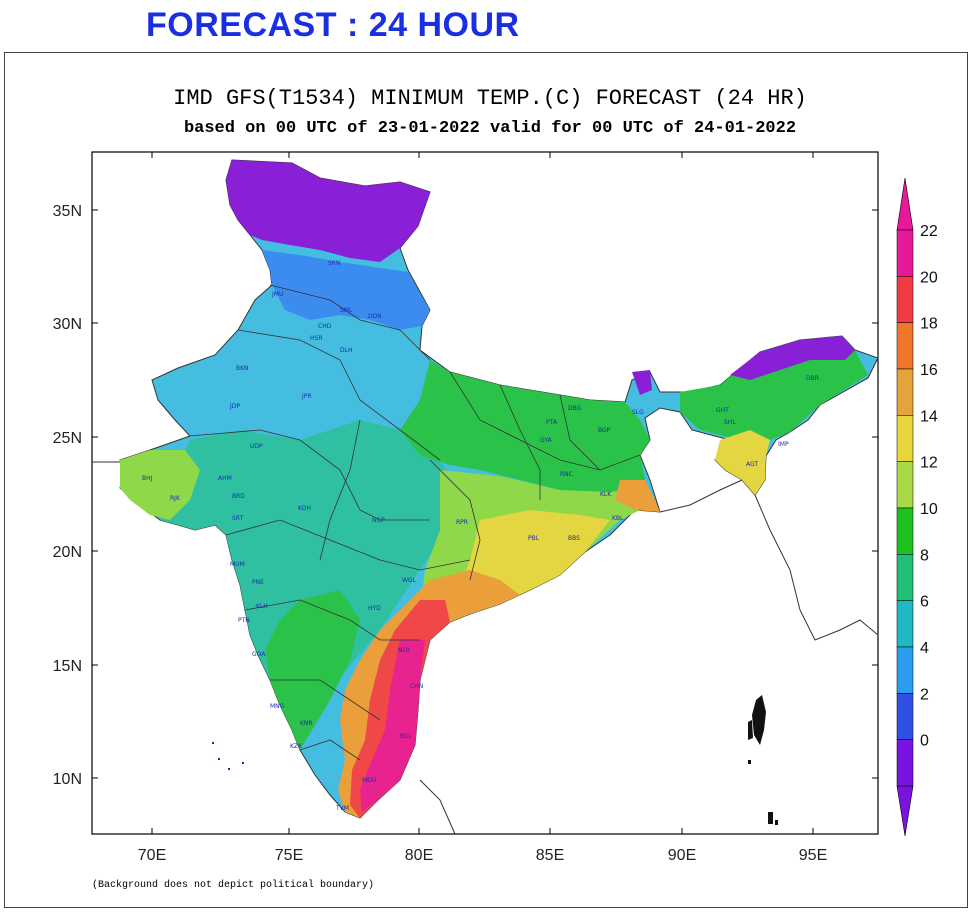 This screenshot has width=980, height=916. I want to click on colorbar-label: 16, so click(929, 370).